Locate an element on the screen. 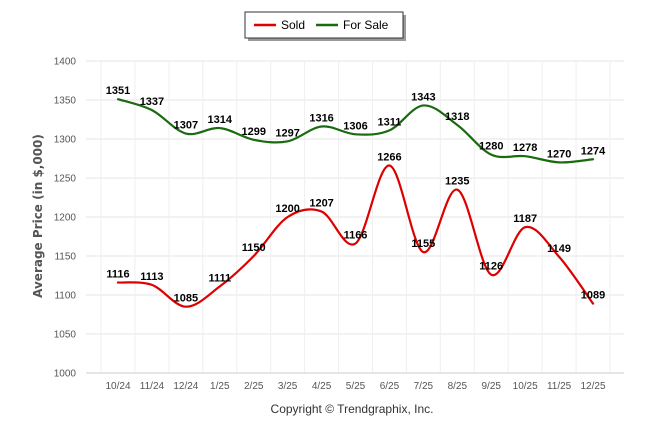 This screenshot has width=646, height=434. data-label-sold: 1150 is located at coordinates (254, 248).